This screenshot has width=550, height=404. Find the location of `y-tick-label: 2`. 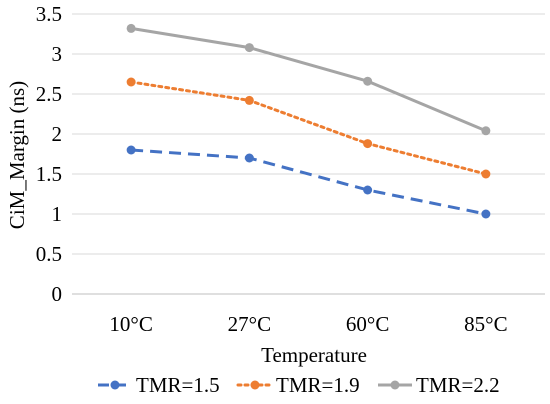

y-tick-label: 2 is located at coordinates (57, 134).